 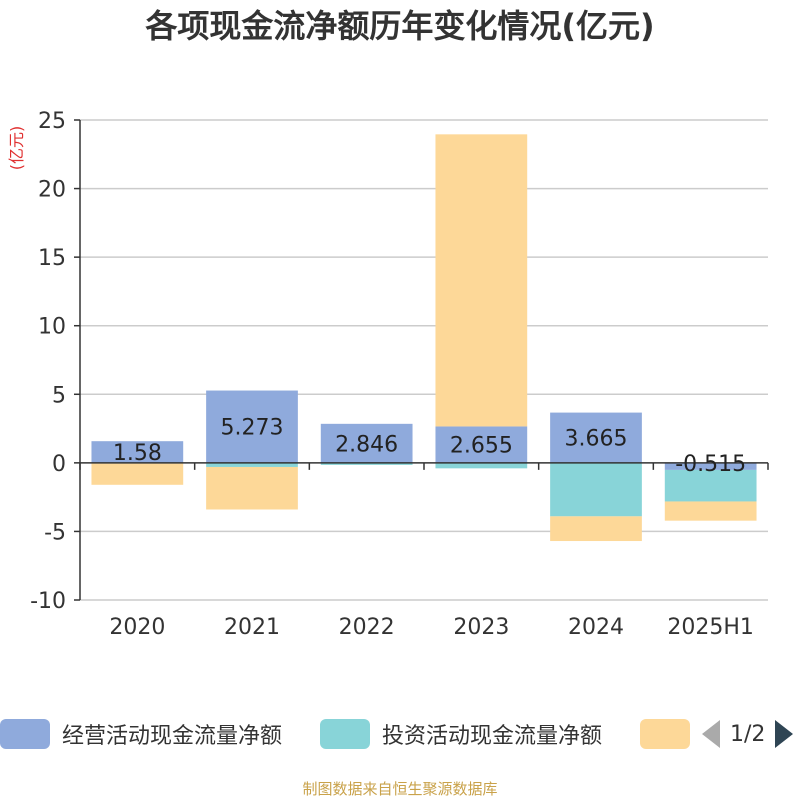 What do you see at coordinates (48, 601) in the screenshot?
I see `y-tick-label: -10` at bounding box center [48, 601].